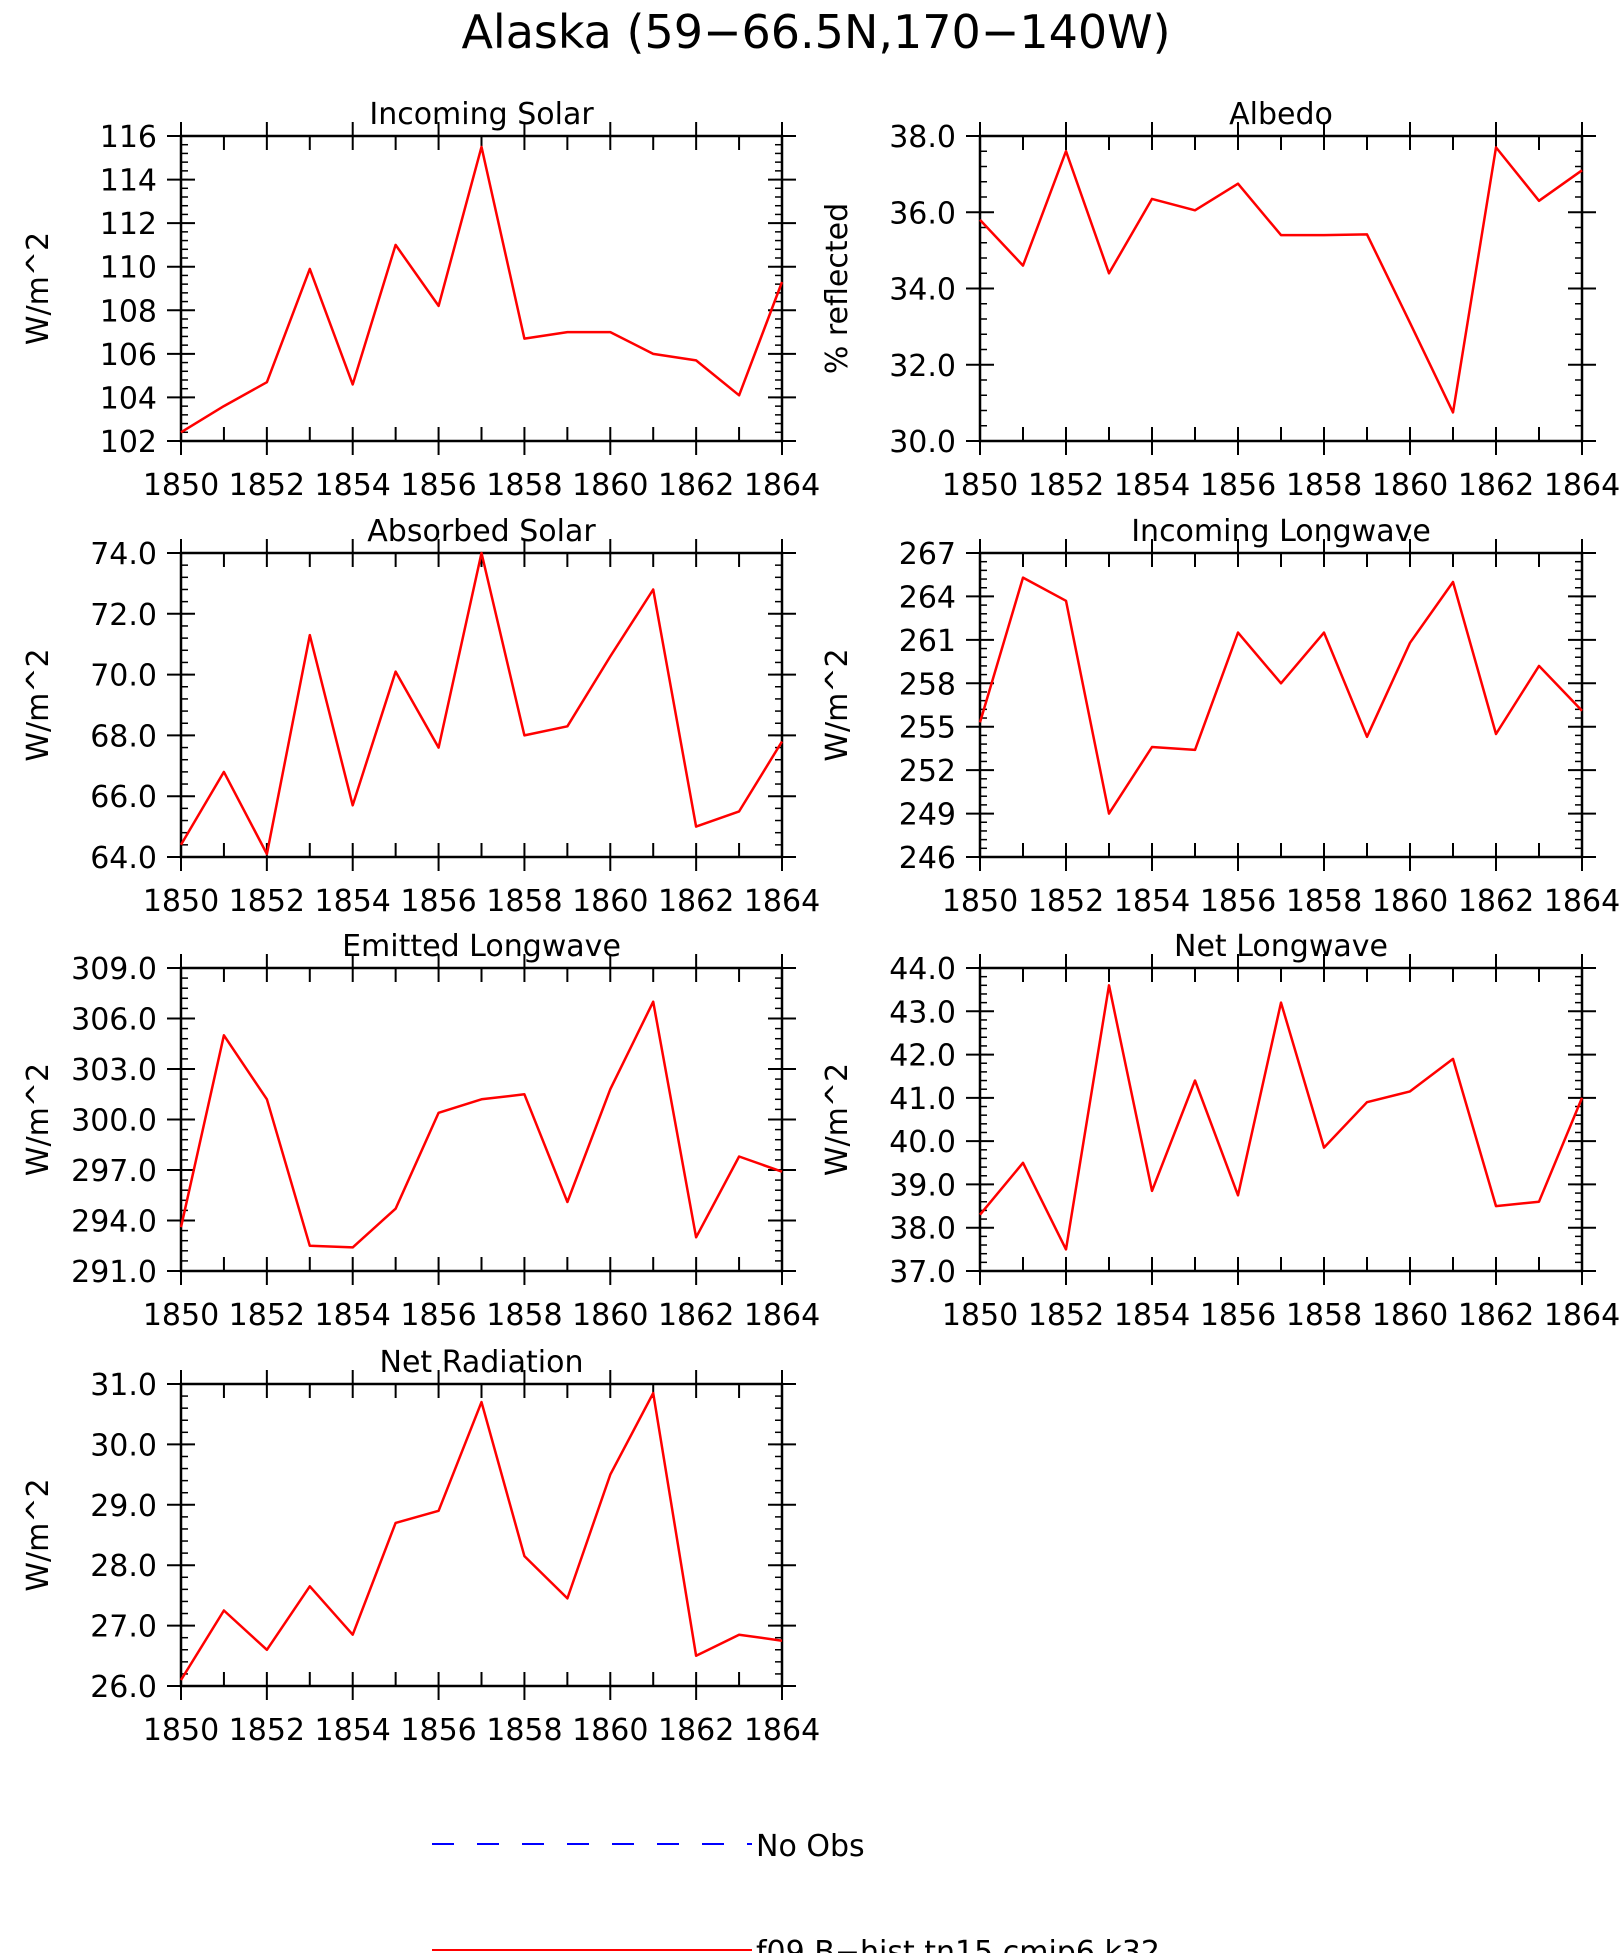  Describe the element at coordinates (123, 615) in the screenshot. I see `y-tick-label: 72.0` at that location.